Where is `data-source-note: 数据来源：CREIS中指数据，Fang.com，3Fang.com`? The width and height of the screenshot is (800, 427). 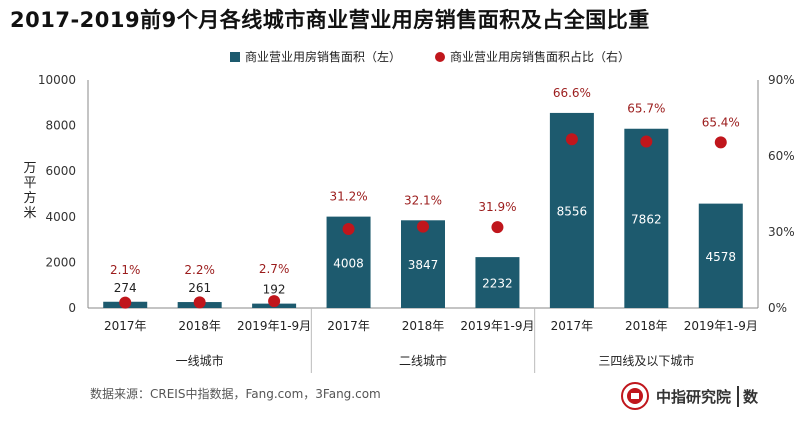 data-source-note: 数据来源：CREIS中指数据，Fang.com，3Fang.com is located at coordinates (235, 394).